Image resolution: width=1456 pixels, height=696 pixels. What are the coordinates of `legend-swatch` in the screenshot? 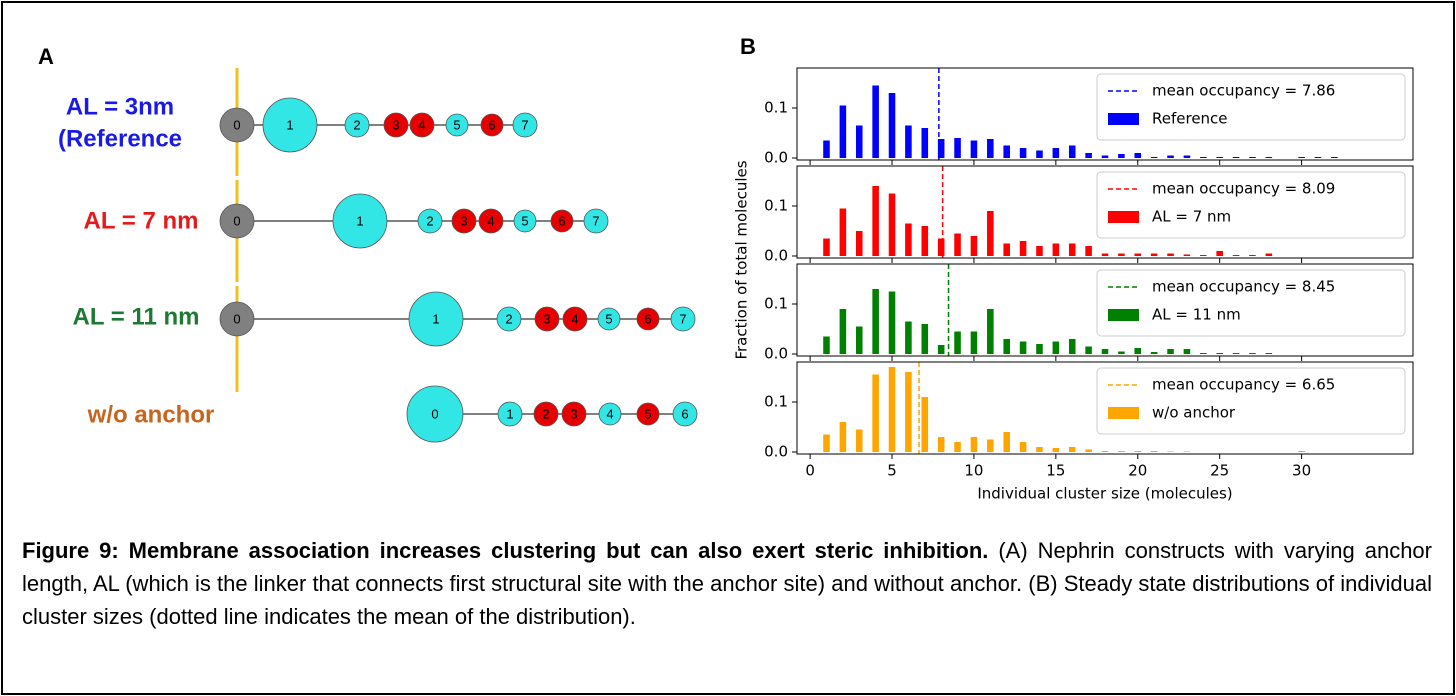 It's located at (1123, 413).